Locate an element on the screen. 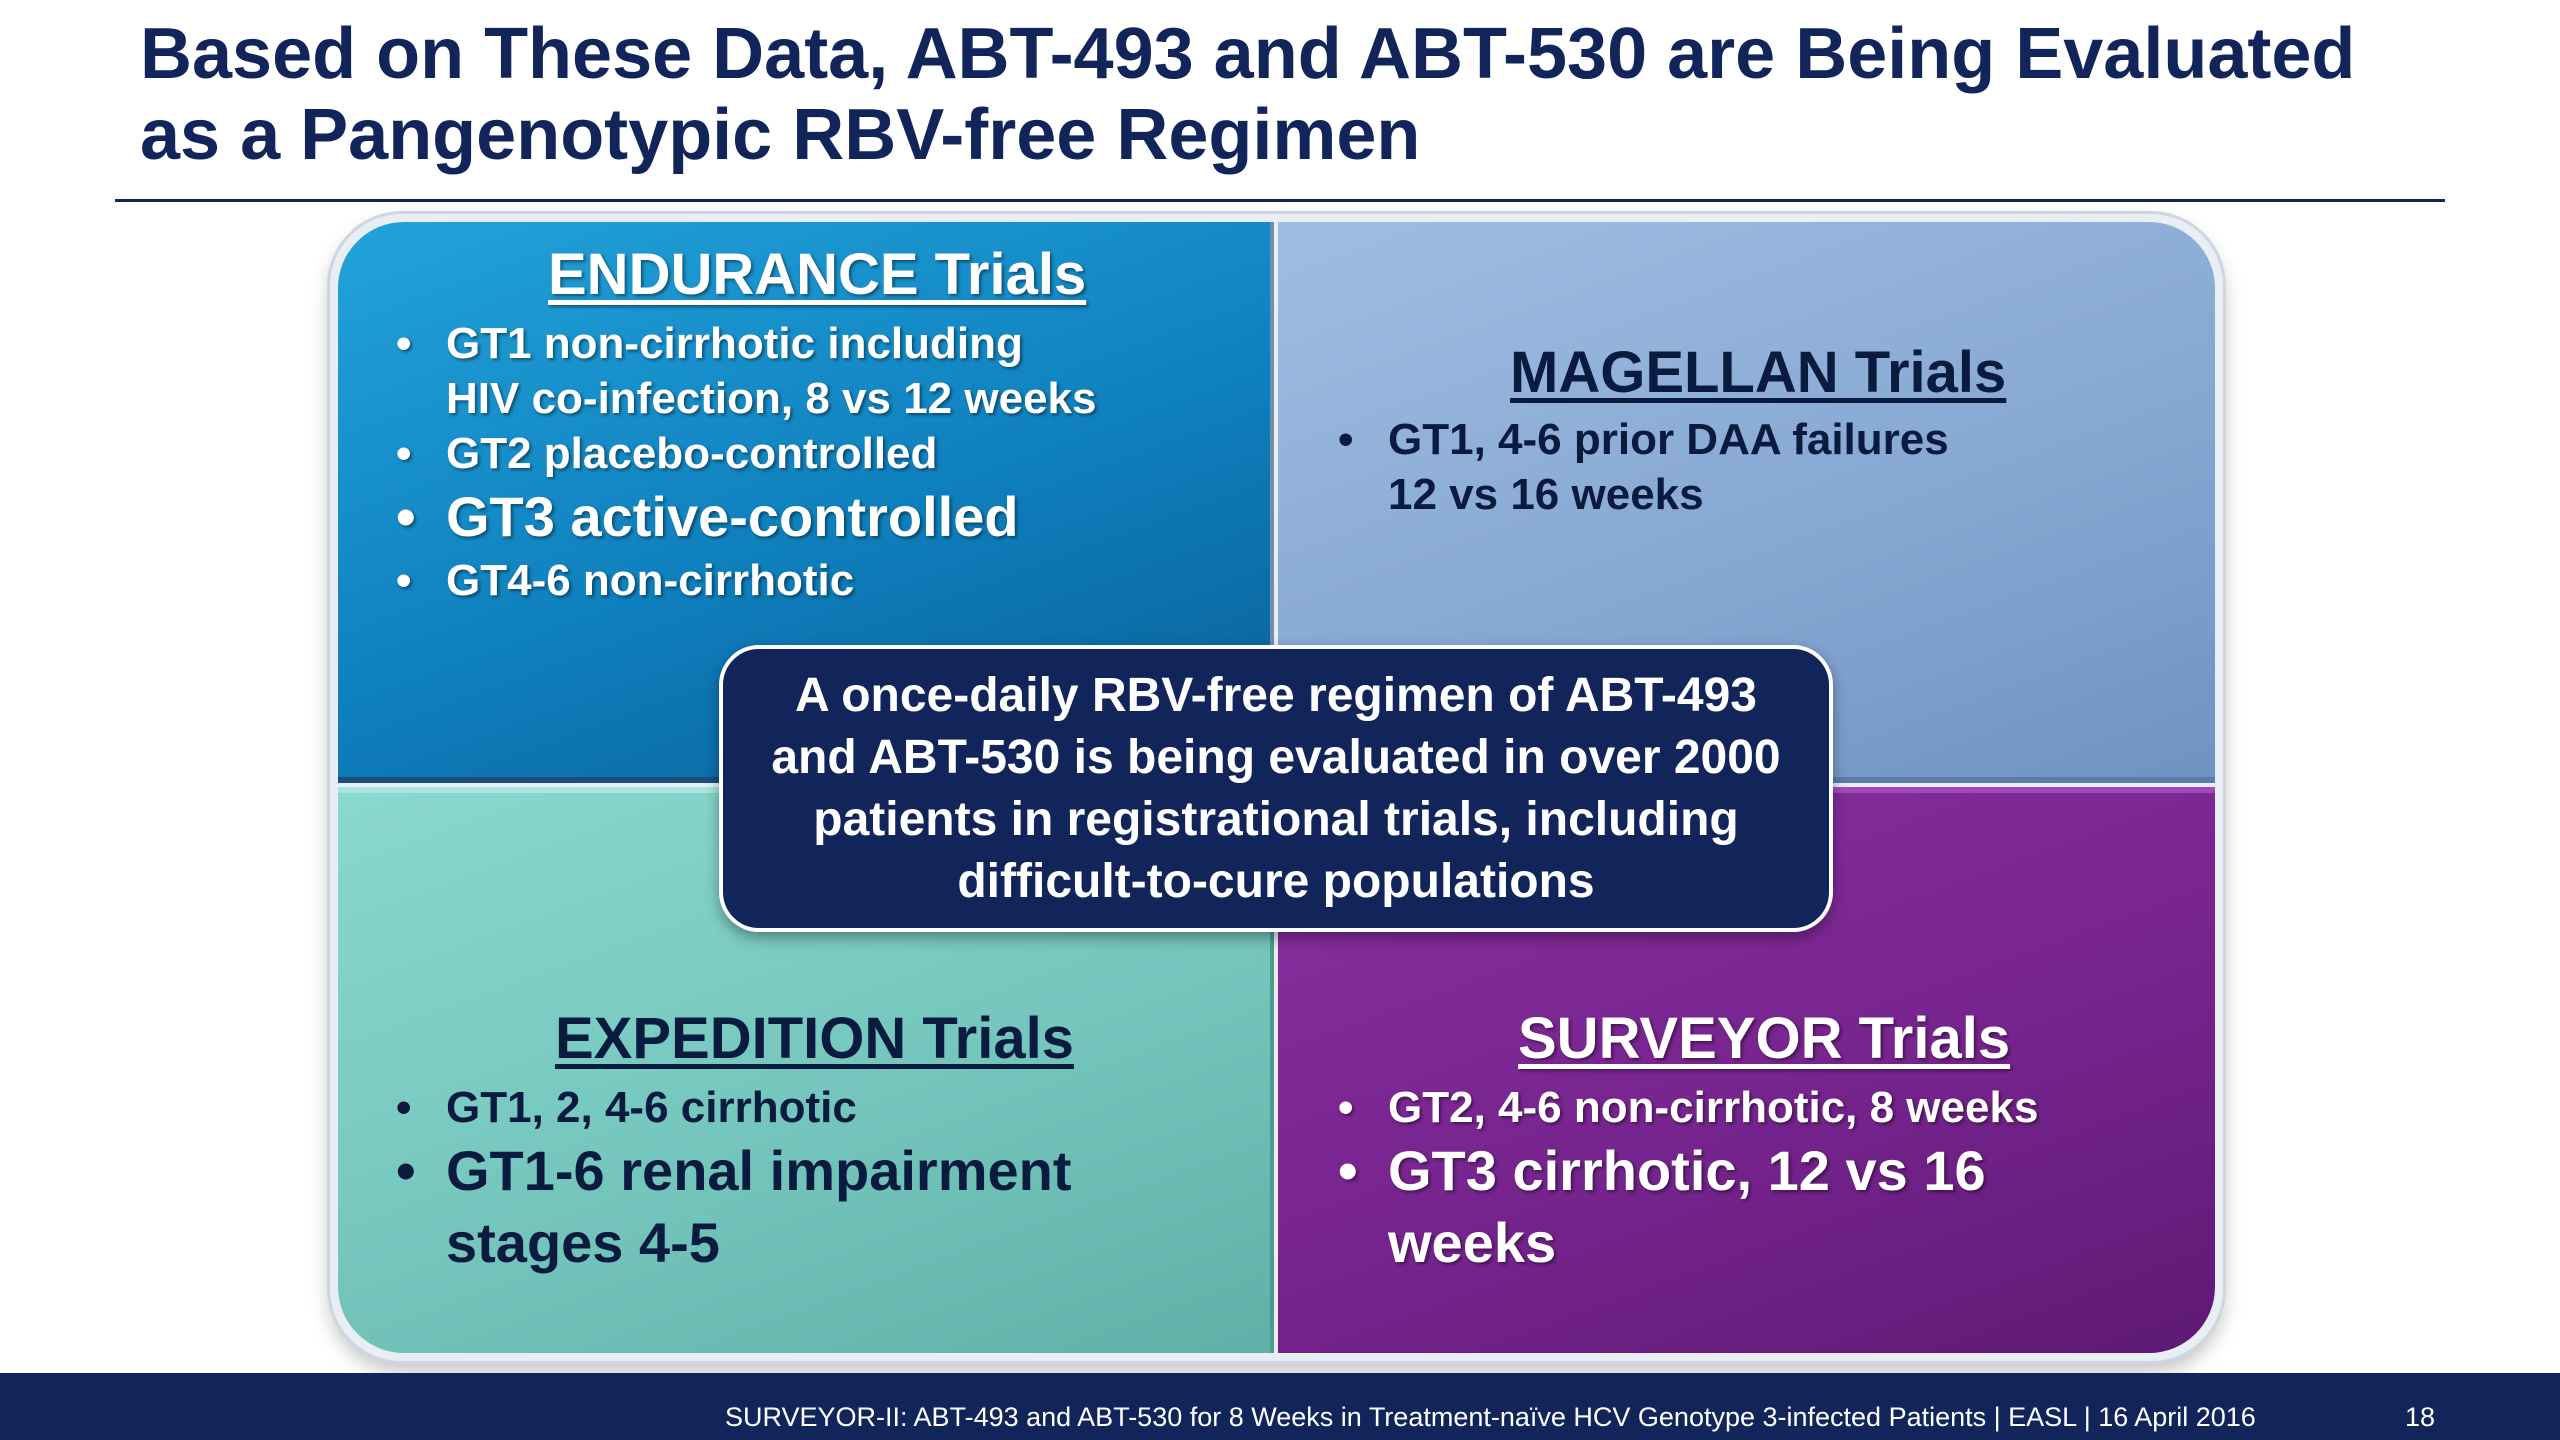 The width and height of the screenshot is (2560, 1440). slide-title-line-2: as a Pangenotypic RBV-free Regimen is located at coordinates (780, 135).